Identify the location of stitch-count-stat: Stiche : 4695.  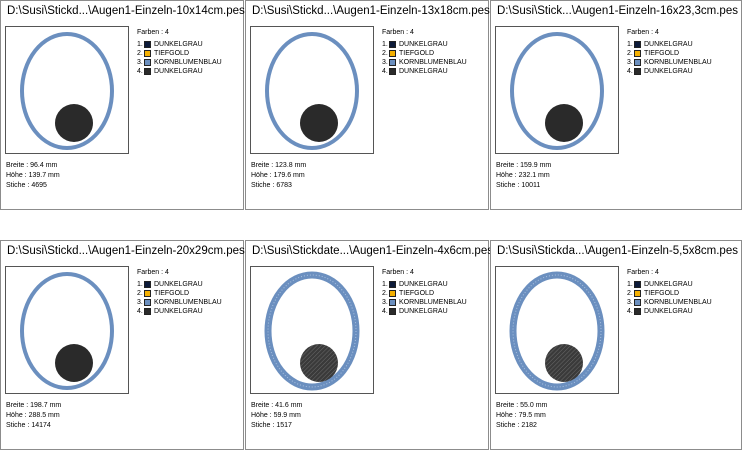
(26, 185).